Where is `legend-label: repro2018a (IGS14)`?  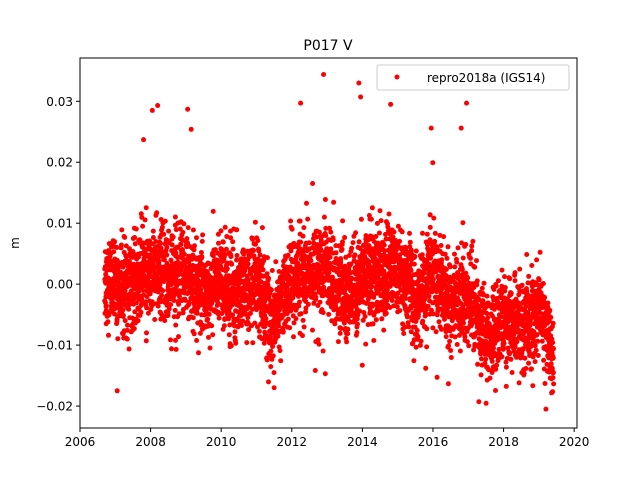
legend-label: repro2018a (IGS14) is located at coordinates (486, 78).